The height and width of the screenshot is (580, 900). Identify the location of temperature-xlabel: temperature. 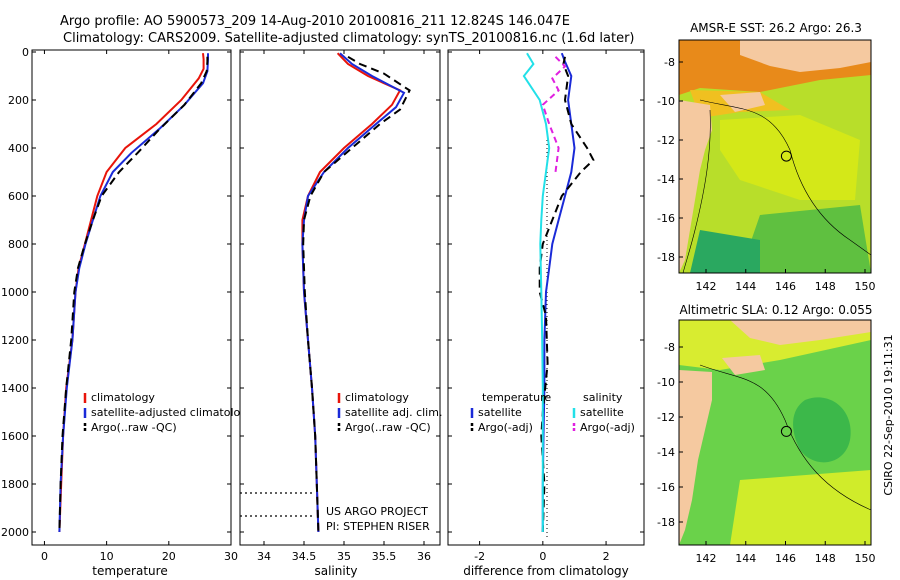
(129, 571).